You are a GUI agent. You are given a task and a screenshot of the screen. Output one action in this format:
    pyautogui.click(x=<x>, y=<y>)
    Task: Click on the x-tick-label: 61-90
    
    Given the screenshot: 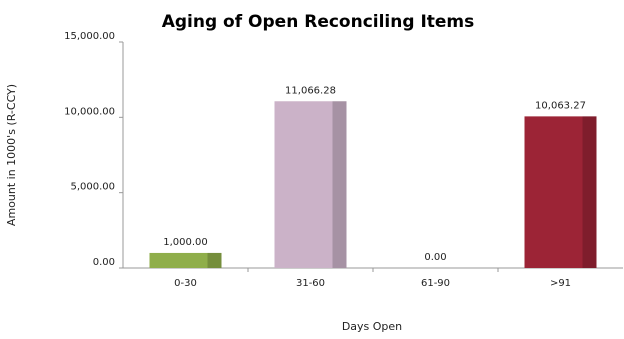 What is the action you would take?
    pyautogui.click(x=435, y=283)
    